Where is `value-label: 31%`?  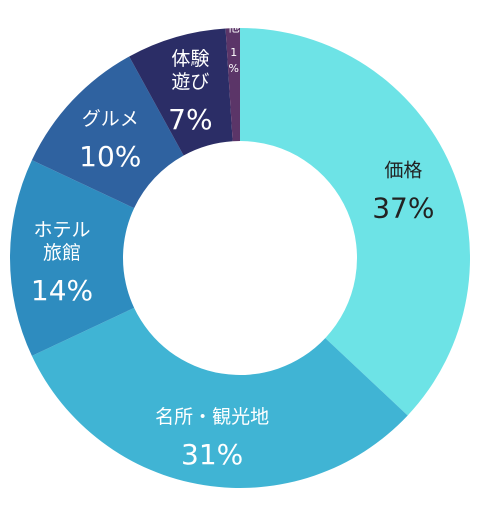 value-label: 31% is located at coordinates (212, 454).